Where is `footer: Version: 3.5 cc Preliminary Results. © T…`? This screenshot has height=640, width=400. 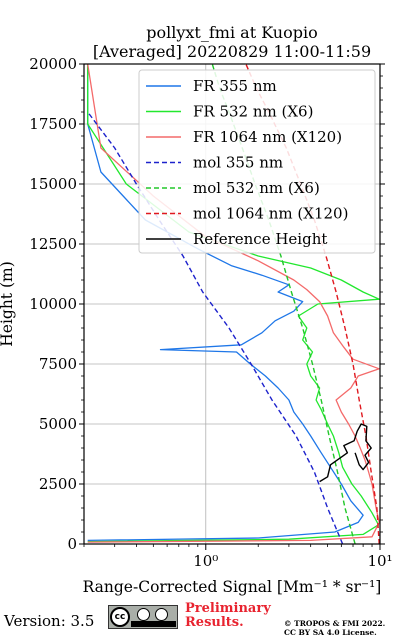 footer: Version: 3.5 cc Preliminary Results. © T… is located at coordinates (200, 618).